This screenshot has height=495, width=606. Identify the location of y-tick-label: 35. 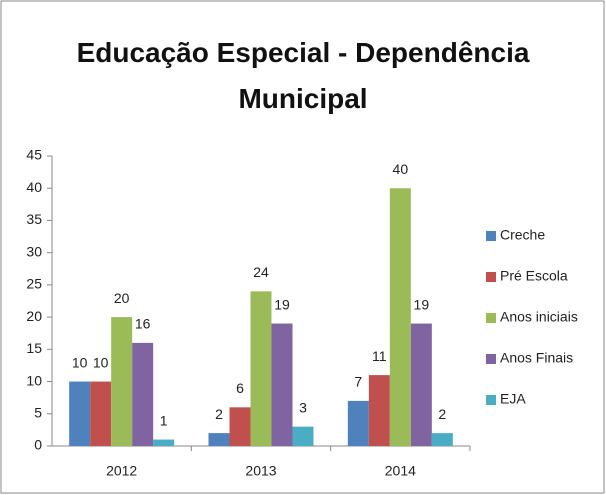
(34, 219).